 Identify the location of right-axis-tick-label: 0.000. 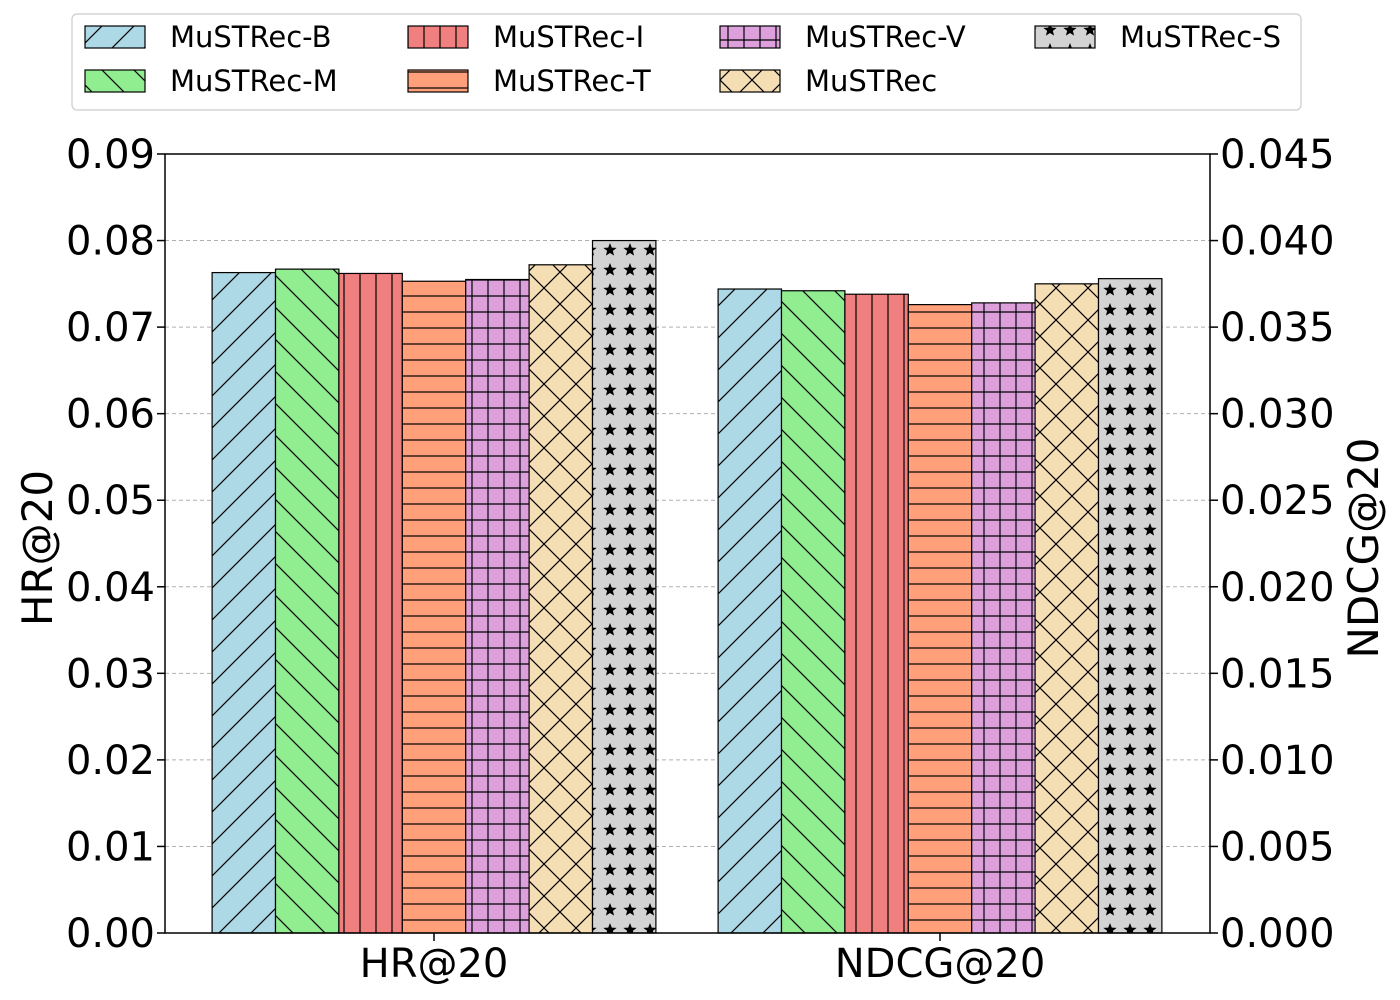
(1277, 934).